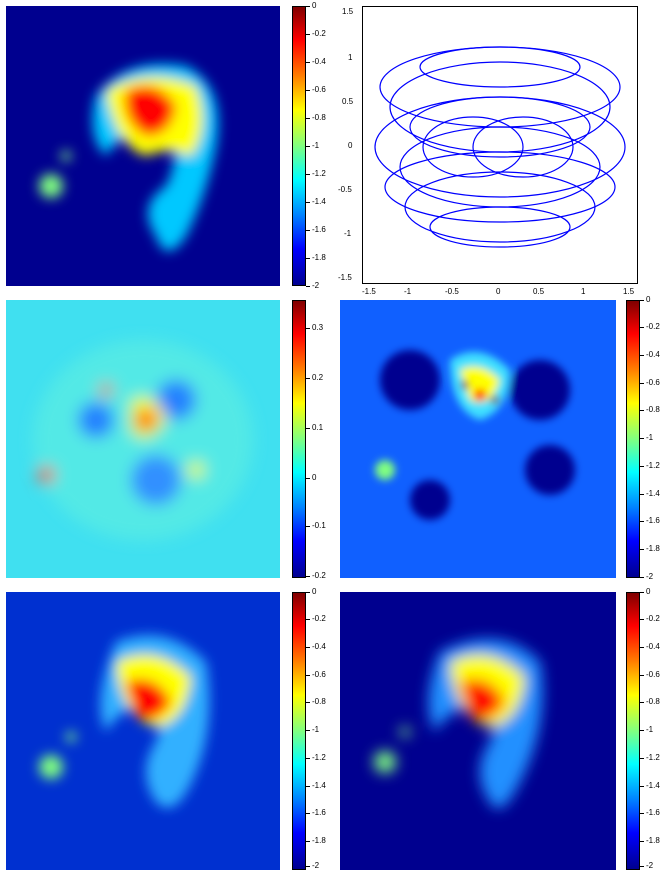 Image resolution: width=664 pixels, height=873 pixels. I want to click on x-tick: 1, so click(583, 291).